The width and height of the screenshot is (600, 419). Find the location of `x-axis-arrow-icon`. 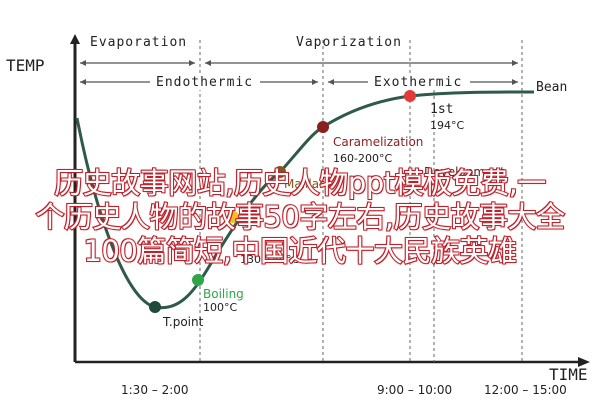

x-axis-arrow-icon is located at coordinates (584, 362).